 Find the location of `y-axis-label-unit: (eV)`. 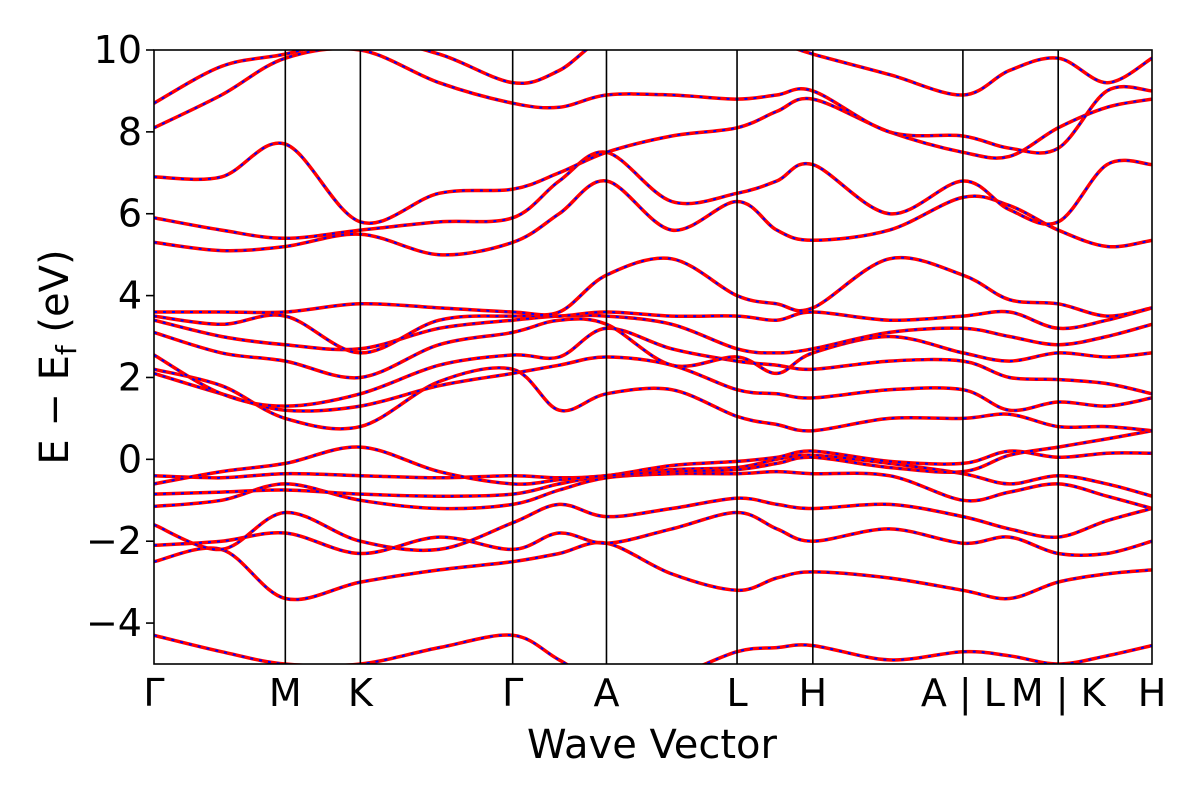

y-axis-label-unit: (eV) is located at coordinates (55, 297).